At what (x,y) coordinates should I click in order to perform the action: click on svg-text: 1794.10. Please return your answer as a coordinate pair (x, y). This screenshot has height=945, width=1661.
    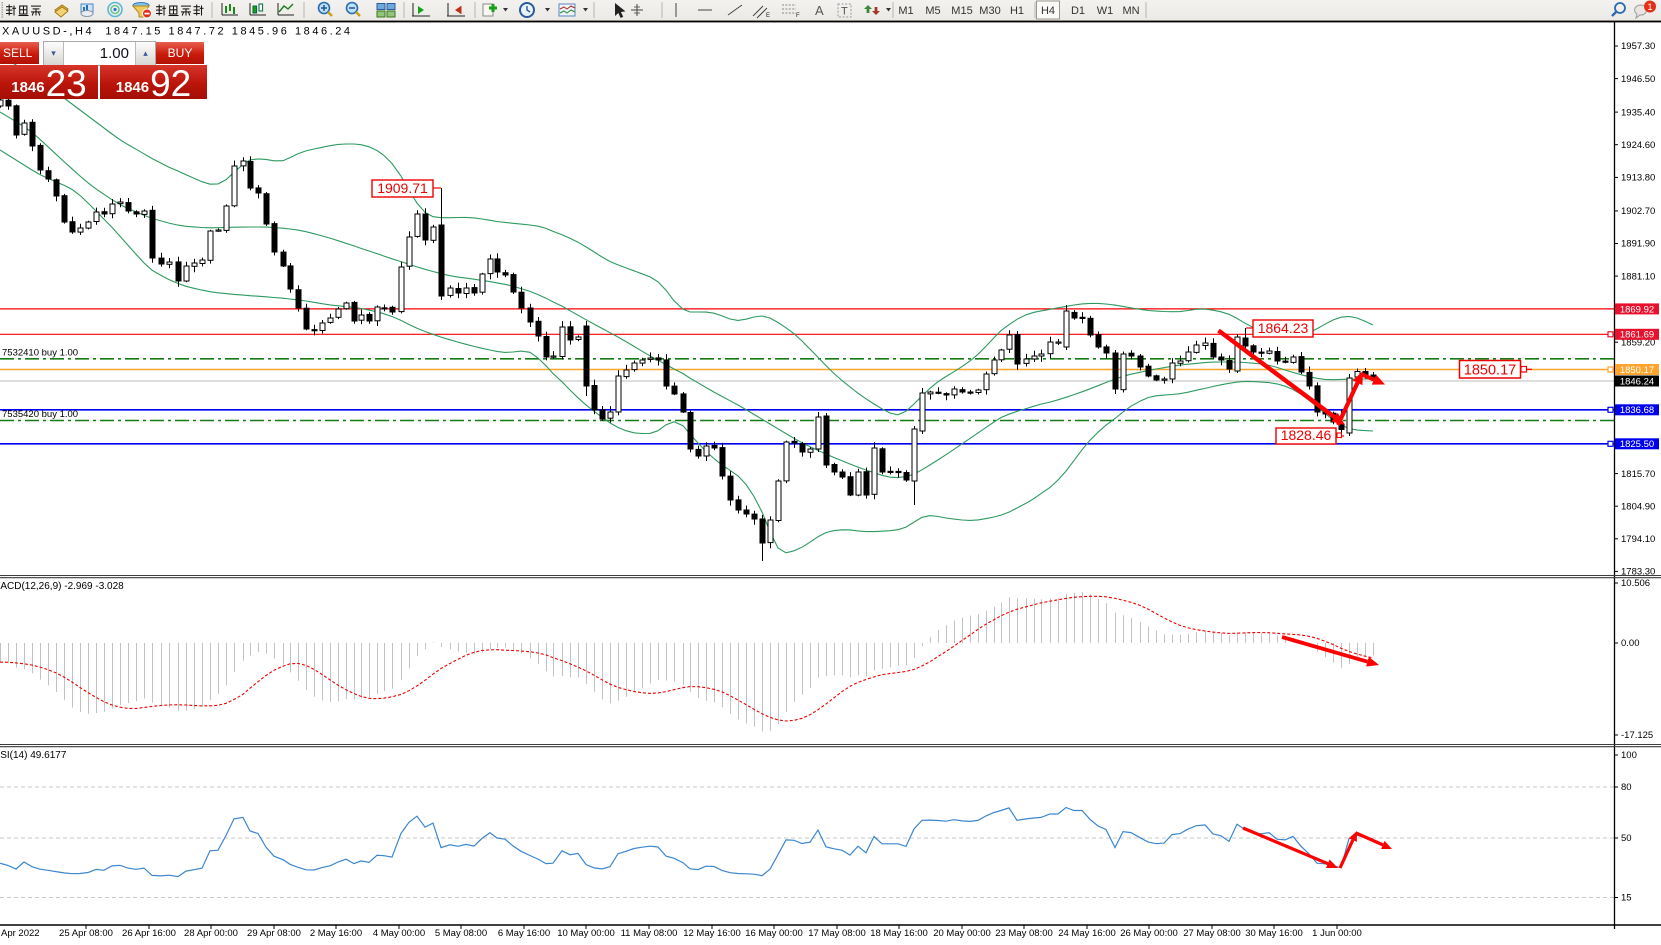
    Looking at the image, I should click on (1638, 539).